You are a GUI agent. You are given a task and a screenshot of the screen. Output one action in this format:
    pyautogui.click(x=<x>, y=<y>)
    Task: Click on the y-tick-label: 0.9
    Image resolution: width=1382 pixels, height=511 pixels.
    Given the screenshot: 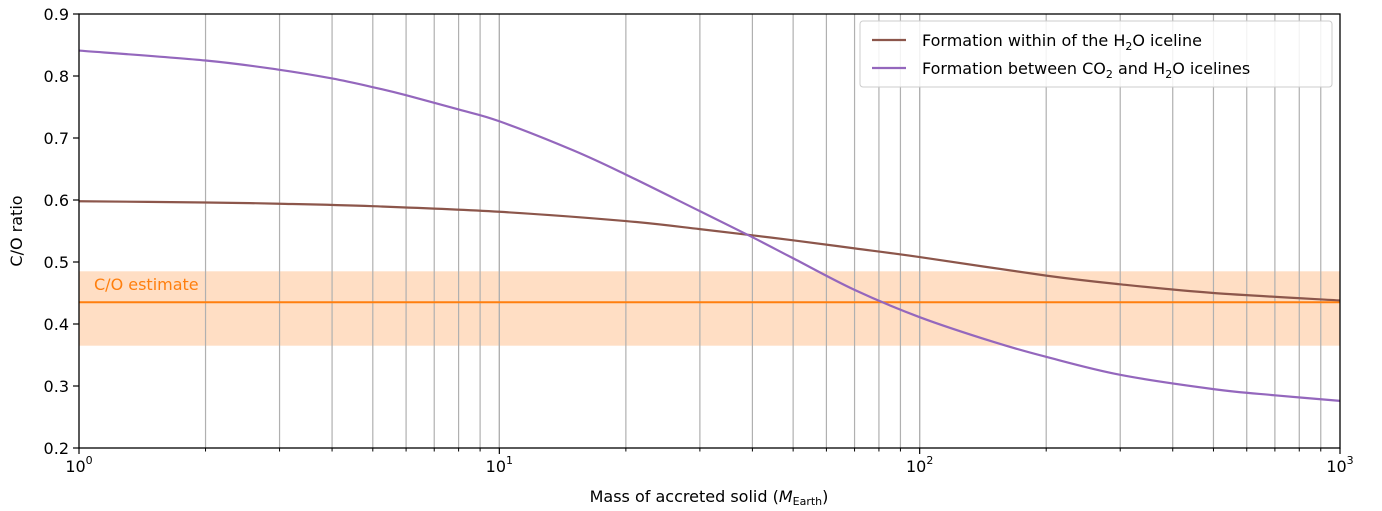 What is the action you would take?
    pyautogui.click(x=56, y=14)
    